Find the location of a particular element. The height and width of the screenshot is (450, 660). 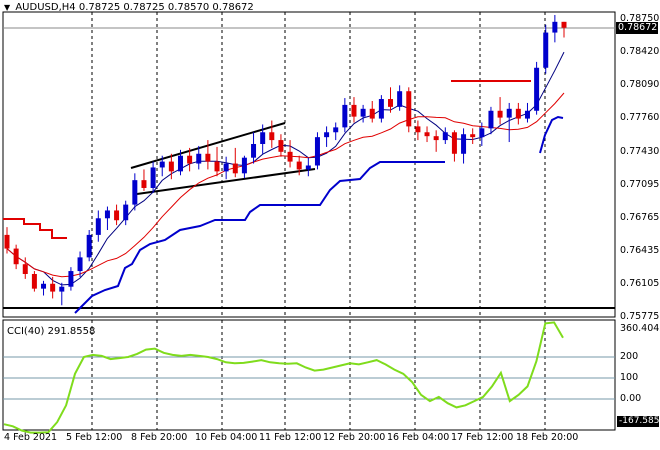

time-label: 10 Feb 04:00 is located at coordinates (226, 437).